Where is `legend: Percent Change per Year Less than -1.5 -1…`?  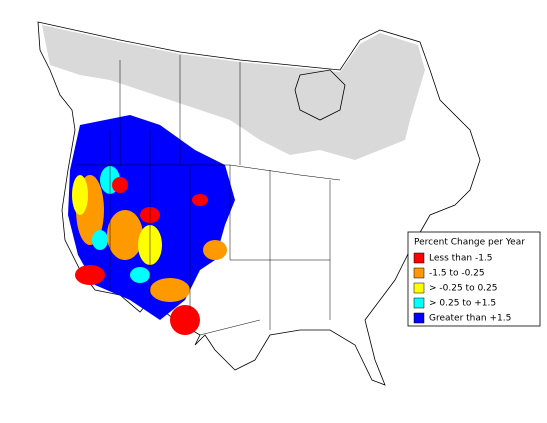 legend: Percent Change per Year Less than -1.5 -1… is located at coordinates (474, 279).